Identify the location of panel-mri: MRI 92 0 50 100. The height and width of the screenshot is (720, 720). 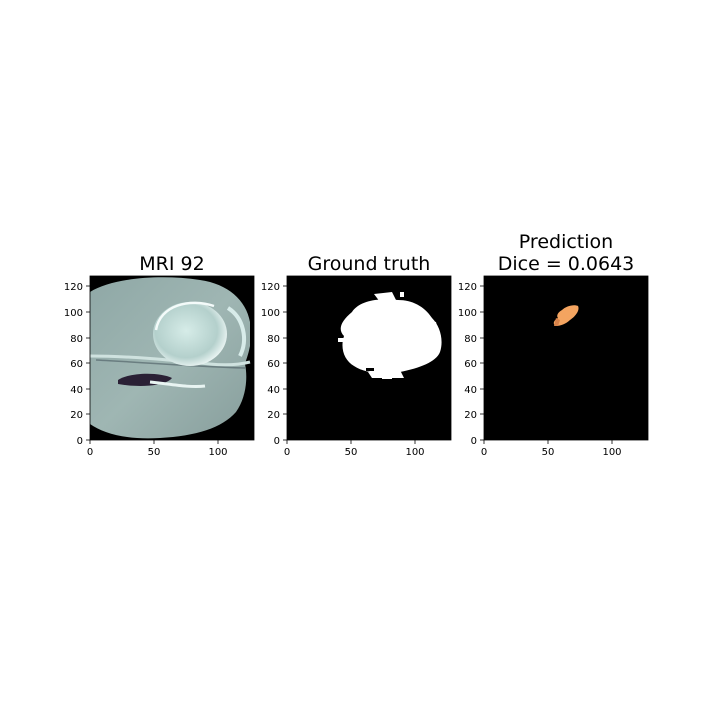
(159, 355).